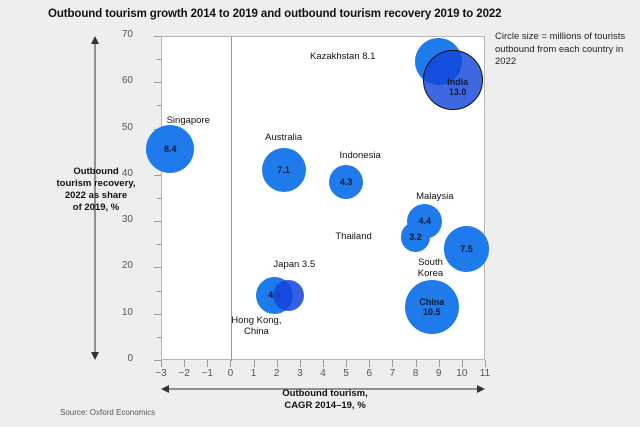 This screenshot has width=640, height=427. Describe the element at coordinates (392, 373) in the screenshot. I see `x-axis-tick-label: 7` at that location.